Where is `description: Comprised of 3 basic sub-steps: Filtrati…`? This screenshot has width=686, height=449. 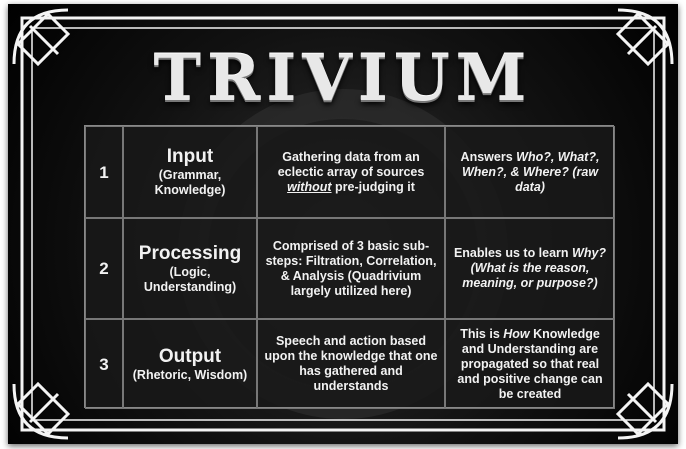 description: Comprised of 3 basic sub-steps: Filtrati… is located at coordinates (351, 269).